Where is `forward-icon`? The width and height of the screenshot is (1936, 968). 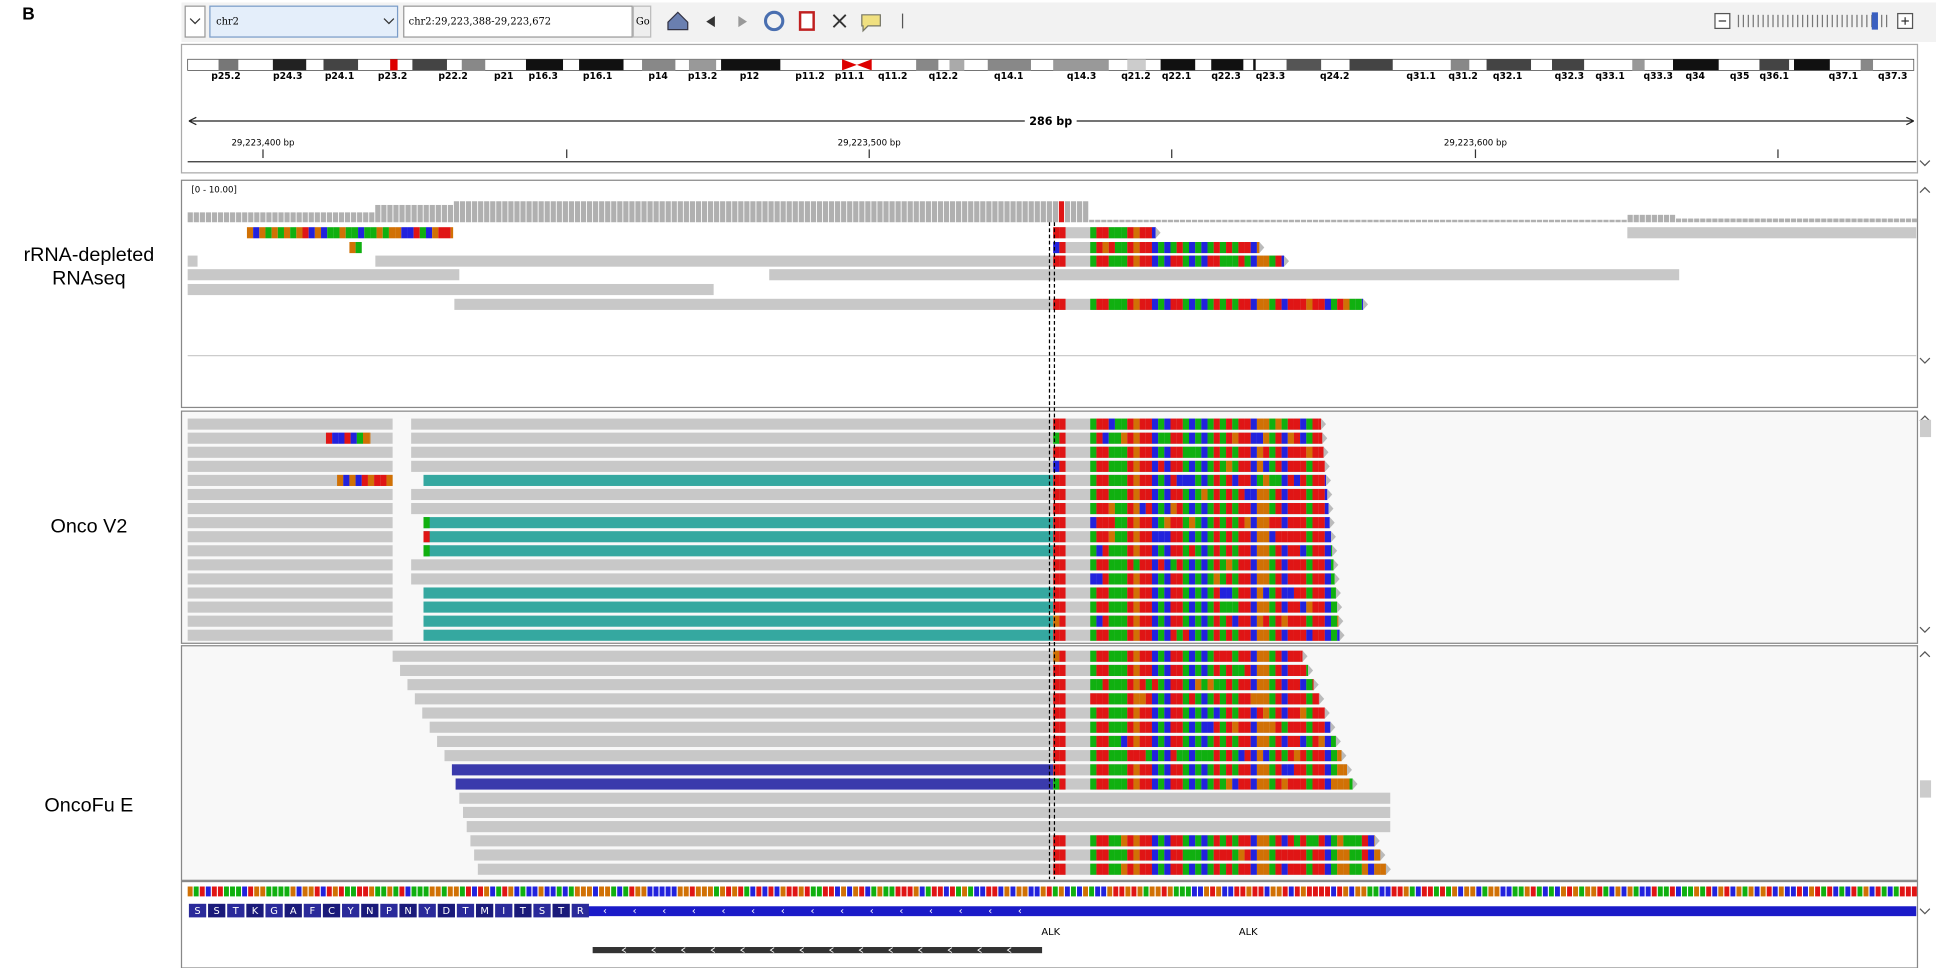
forward-icon is located at coordinates (742, 22).